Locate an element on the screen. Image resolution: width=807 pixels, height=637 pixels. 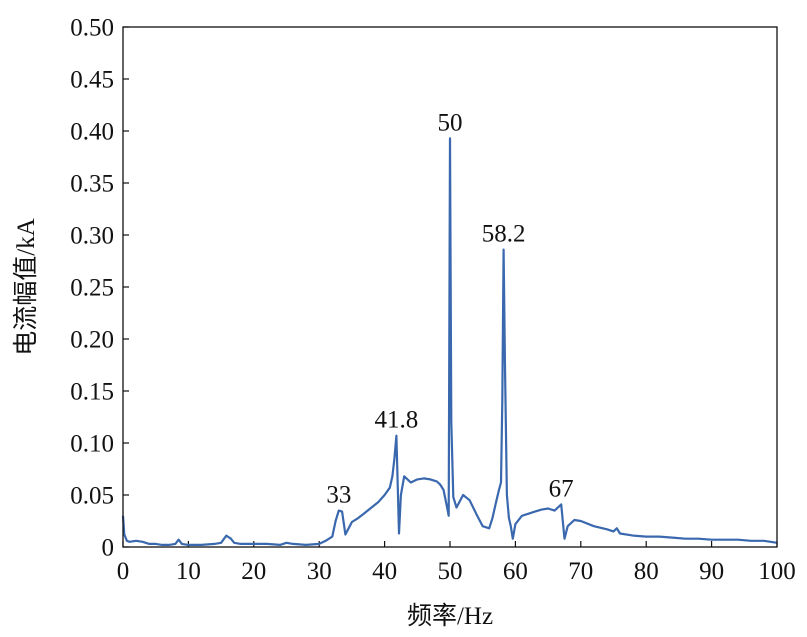
y-tick-label: 0.40 is located at coordinates (92, 132).